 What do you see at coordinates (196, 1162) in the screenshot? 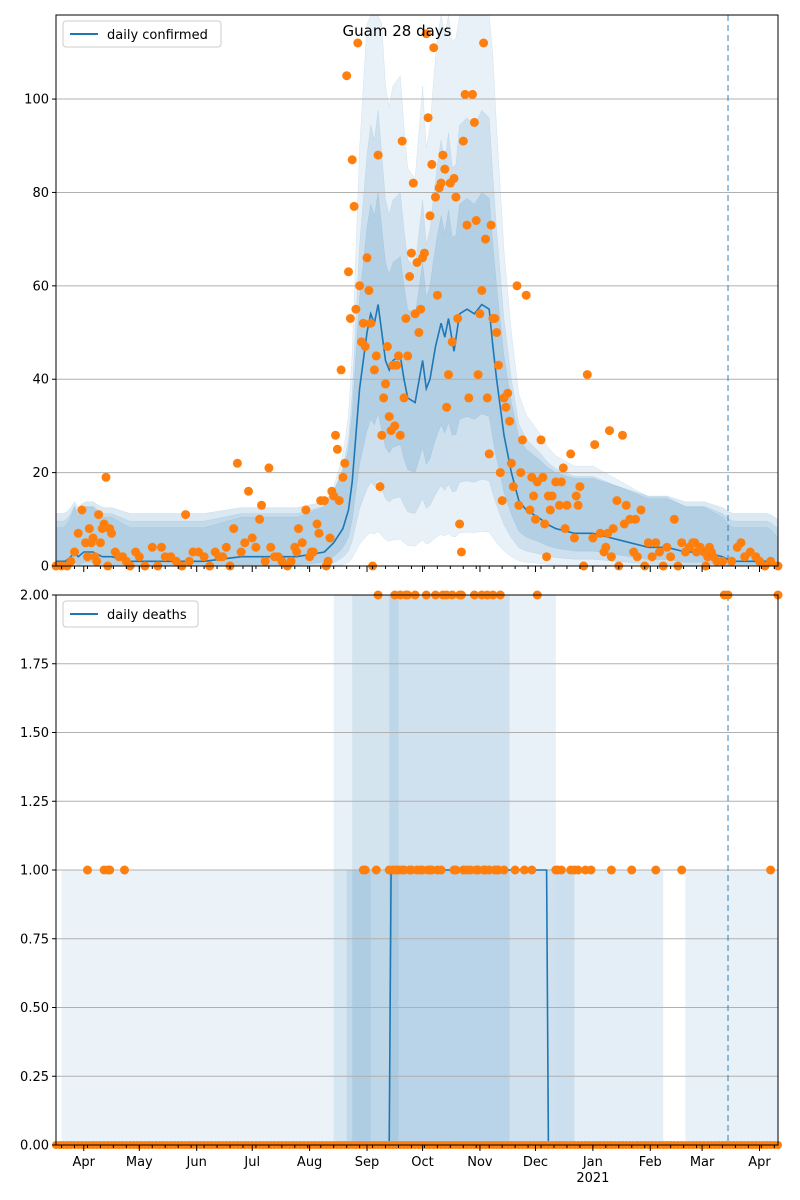
I see `x-tick-label: Jun` at bounding box center [196, 1162].